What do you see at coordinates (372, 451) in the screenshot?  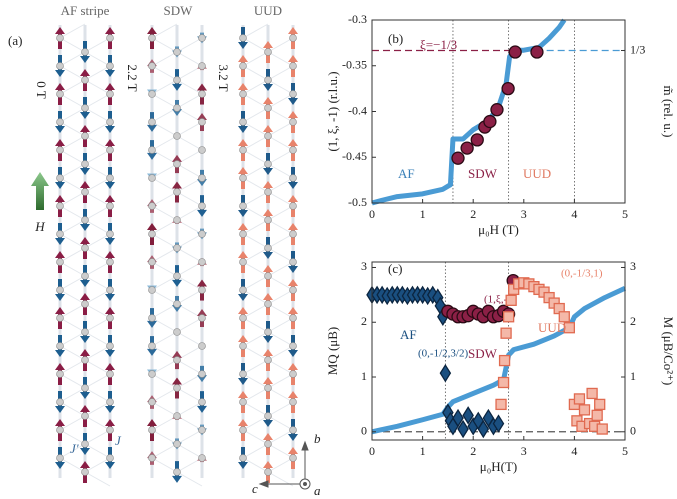 I see `x-tick-label: 0` at bounding box center [372, 451].